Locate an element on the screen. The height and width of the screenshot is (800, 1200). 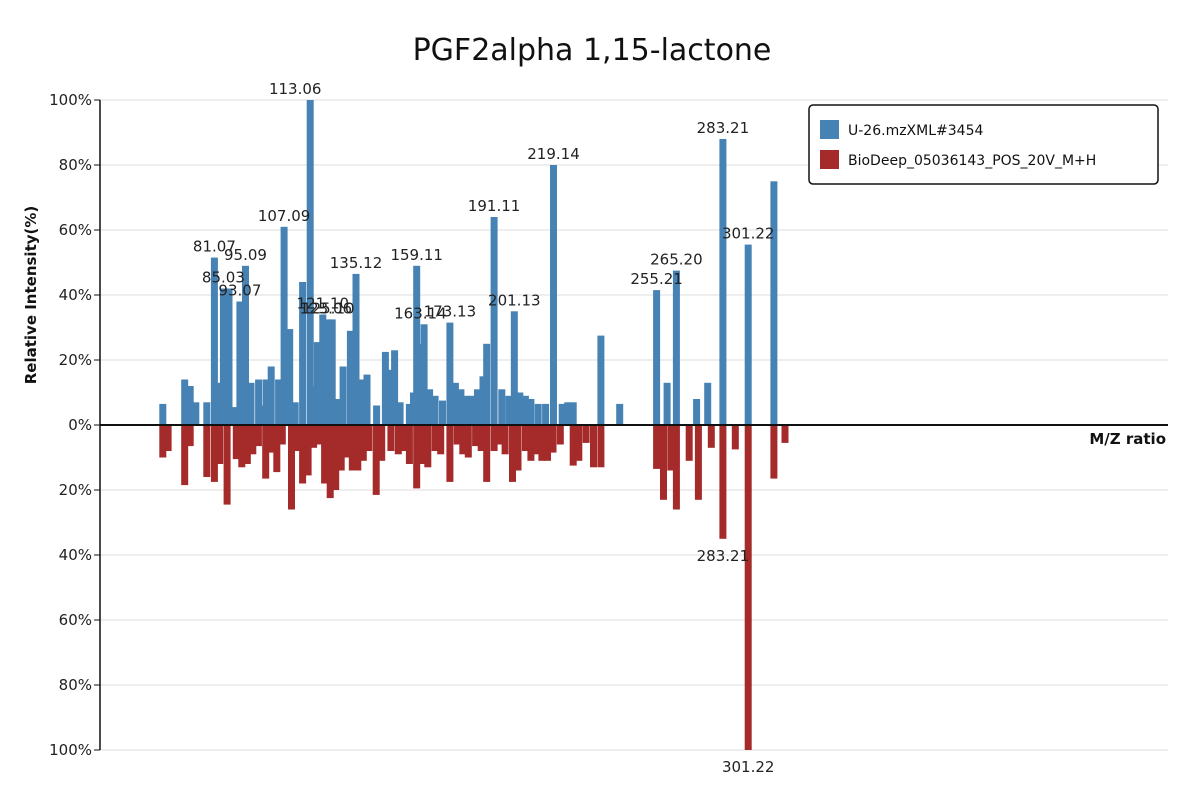
y-axis-label: Relative Intensity(%) is located at coordinates (31, 295).